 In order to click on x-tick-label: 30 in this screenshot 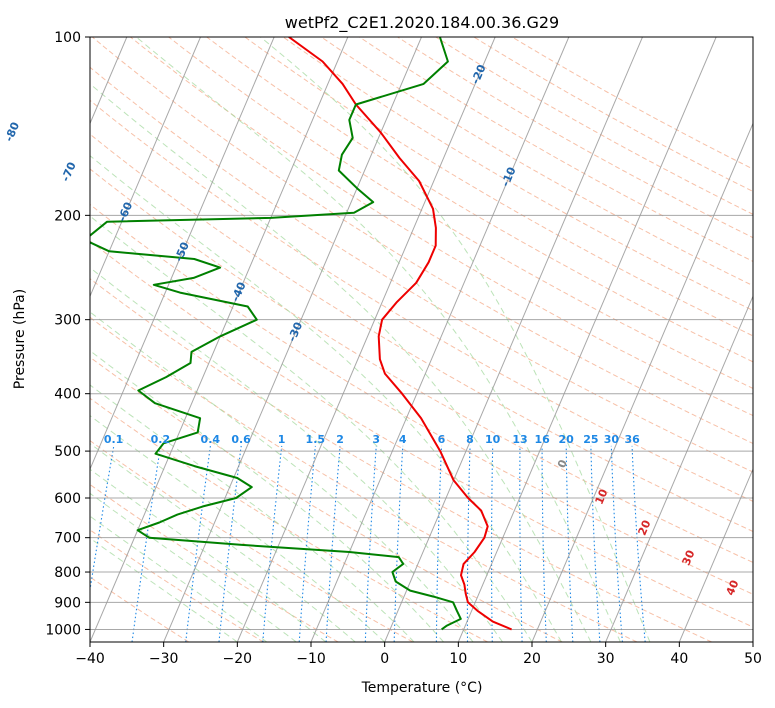, I will do `click(606, 659)`.